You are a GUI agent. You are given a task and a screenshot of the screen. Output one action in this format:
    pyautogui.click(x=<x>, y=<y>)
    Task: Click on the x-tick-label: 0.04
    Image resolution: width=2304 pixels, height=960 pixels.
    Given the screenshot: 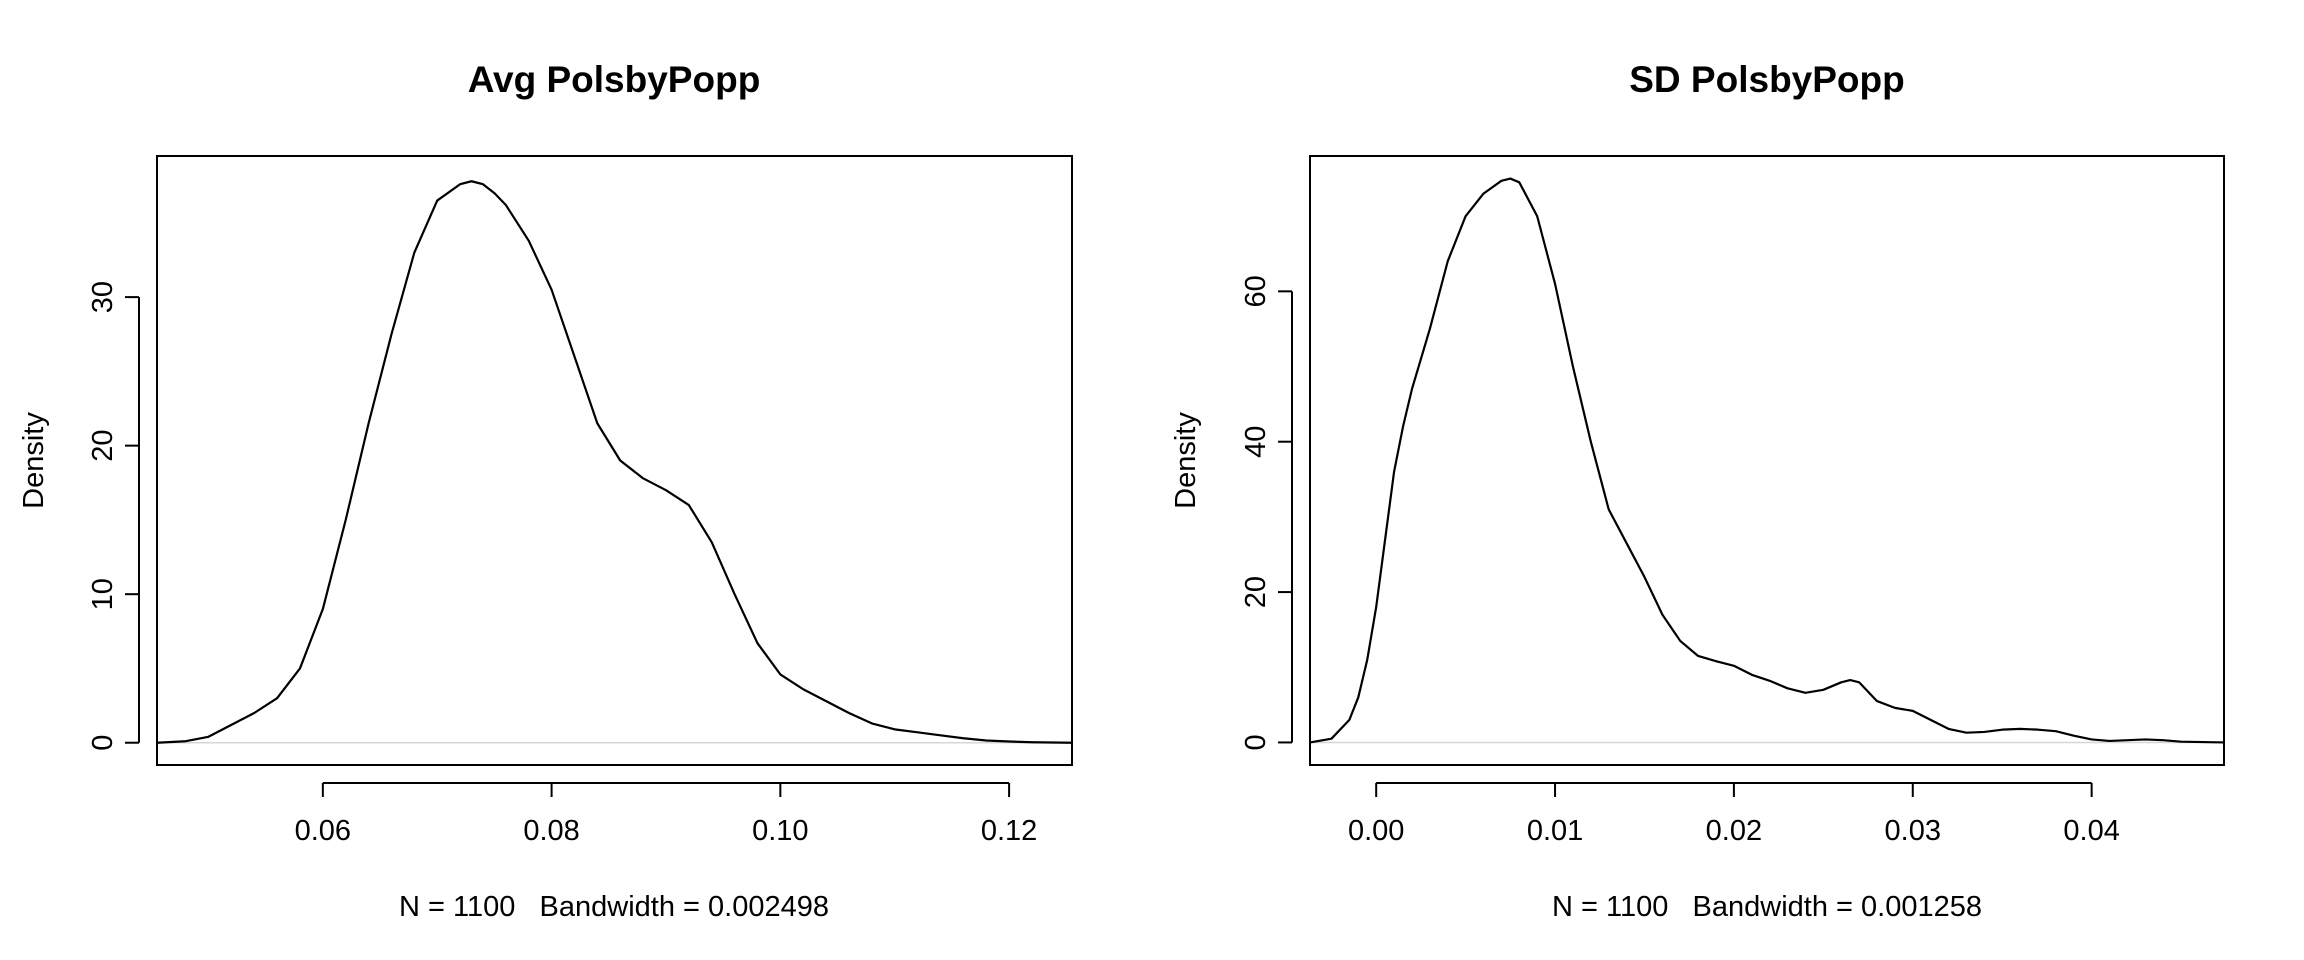 What is the action you would take?
    pyautogui.click(x=2091, y=831)
    